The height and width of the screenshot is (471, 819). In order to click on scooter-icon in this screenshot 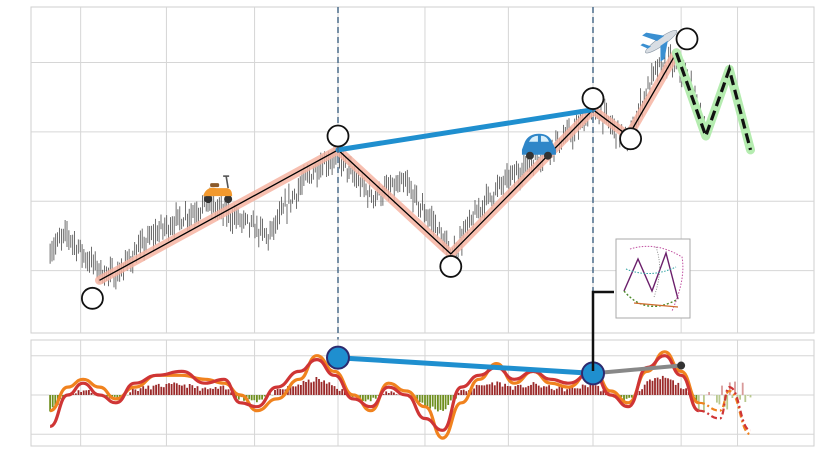, I will do `click(218, 189)`.